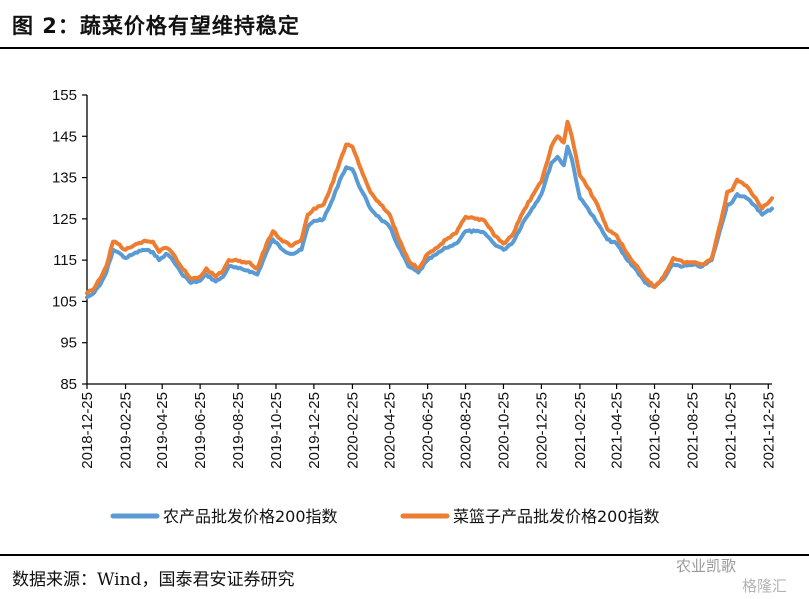 The height and width of the screenshot is (599, 809). Describe the element at coordinates (162, 430) in the screenshot. I see `x-tick-label: 2019-04-25` at that location.